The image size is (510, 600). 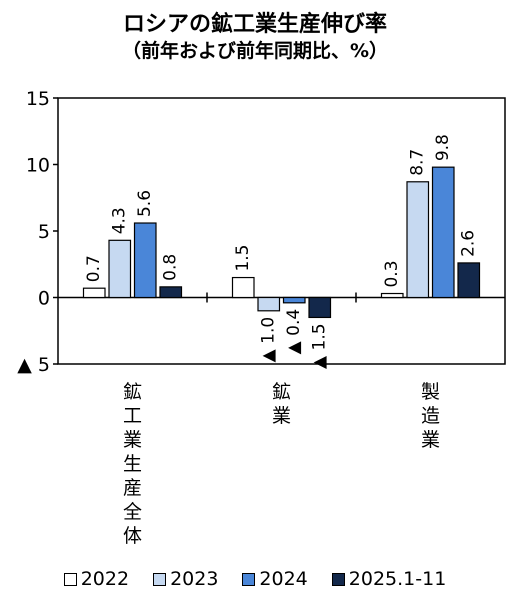 I want to click on legend: 2022 2023 2024 2025.1-11, so click(x=255, y=579).